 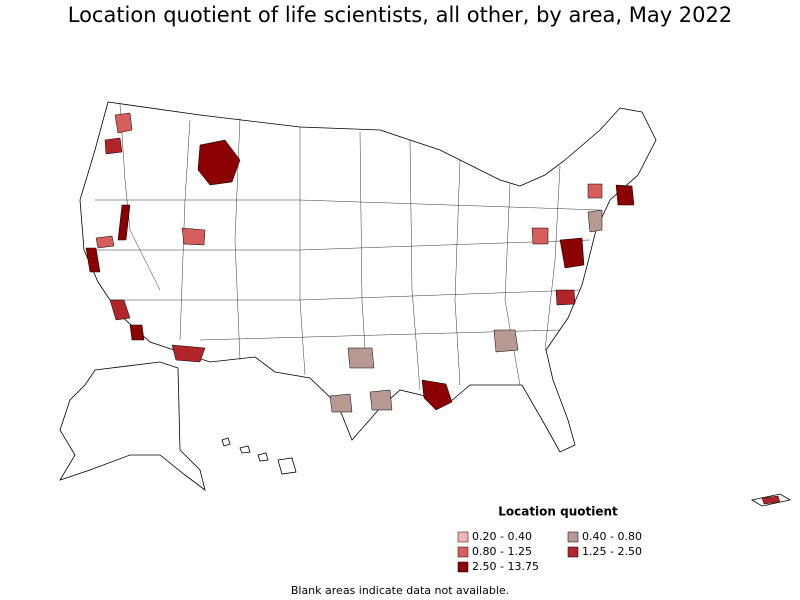 What do you see at coordinates (124, 222) in the screenshot?
I see `california-strip` at bounding box center [124, 222].